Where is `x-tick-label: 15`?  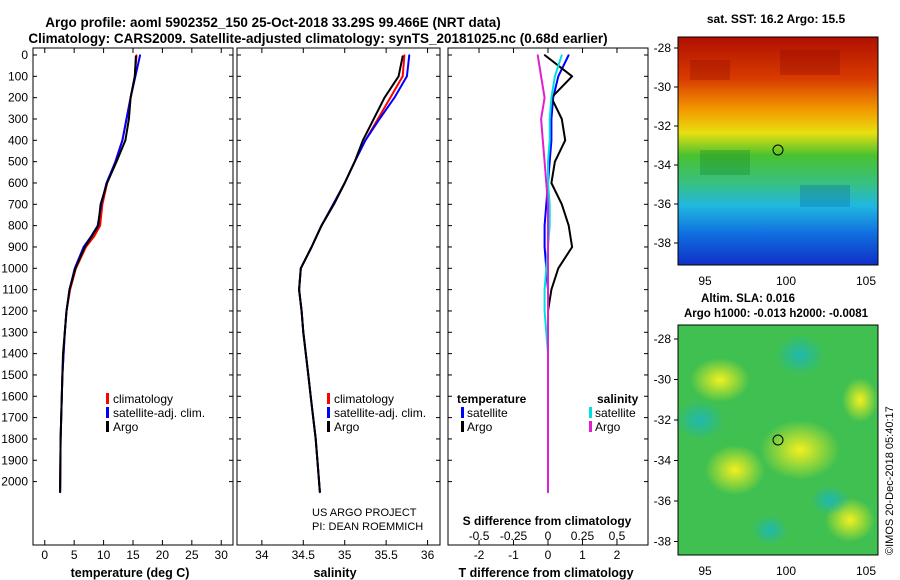 x-tick-label: 15 is located at coordinates (133, 555).